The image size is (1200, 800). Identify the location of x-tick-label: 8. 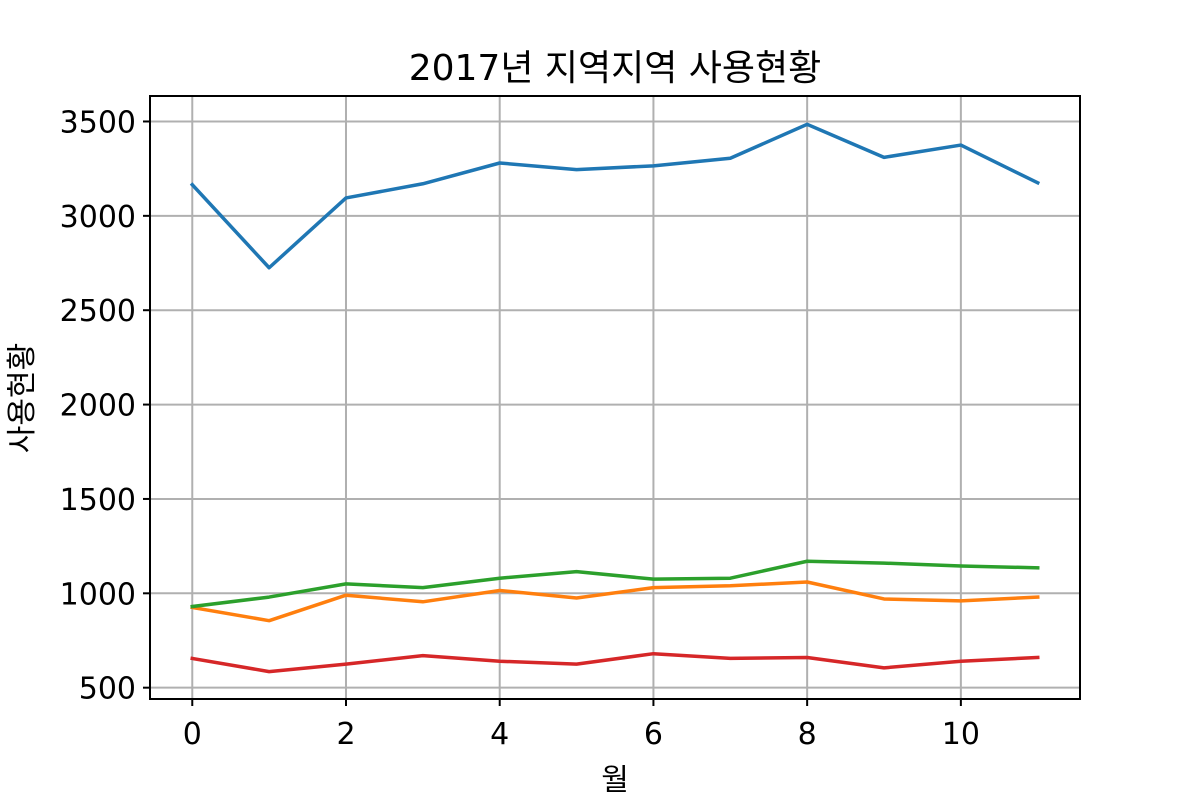
(807, 734).